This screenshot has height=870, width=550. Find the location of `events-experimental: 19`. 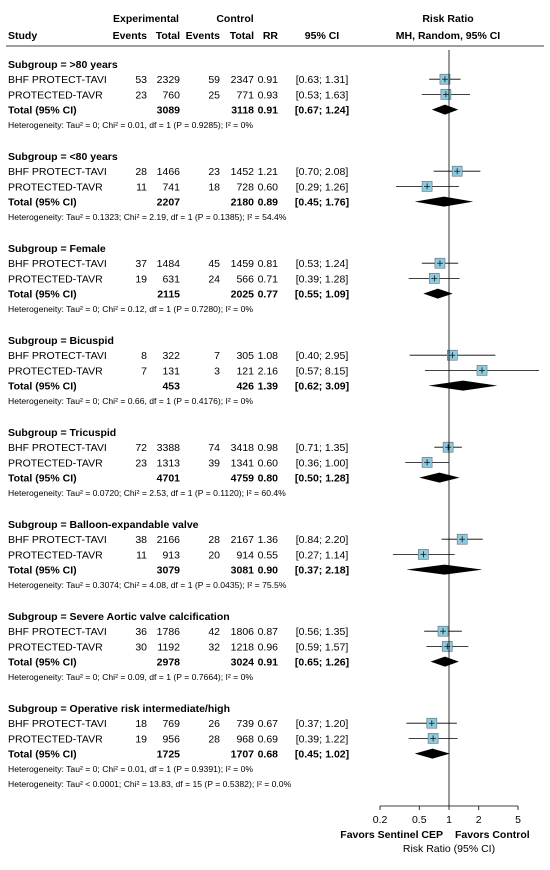

events-experimental: 19 is located at coordinates (141, 279).